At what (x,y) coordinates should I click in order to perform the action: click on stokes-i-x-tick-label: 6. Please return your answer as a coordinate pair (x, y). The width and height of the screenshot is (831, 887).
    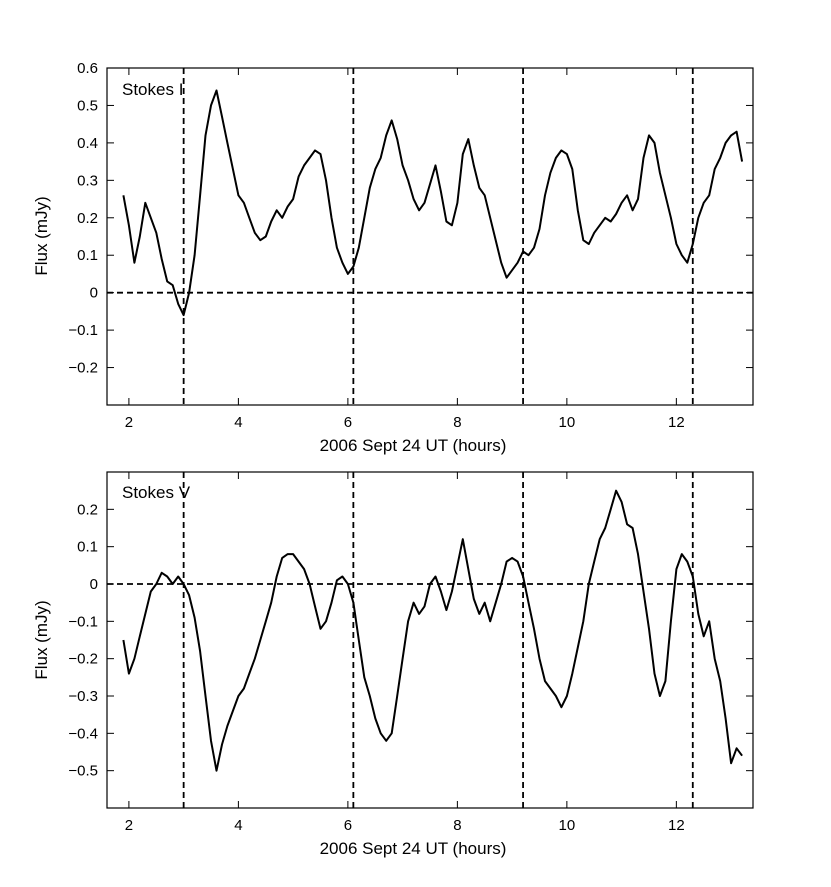
    Looking at the image, I should click on (348, 422).